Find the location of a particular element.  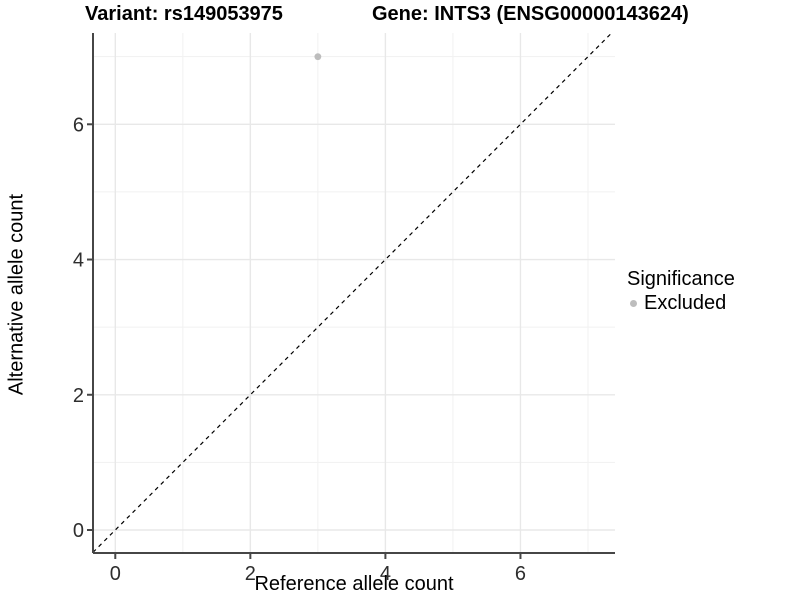

y-tick-label: 2 is located at coordinates (78, 396).